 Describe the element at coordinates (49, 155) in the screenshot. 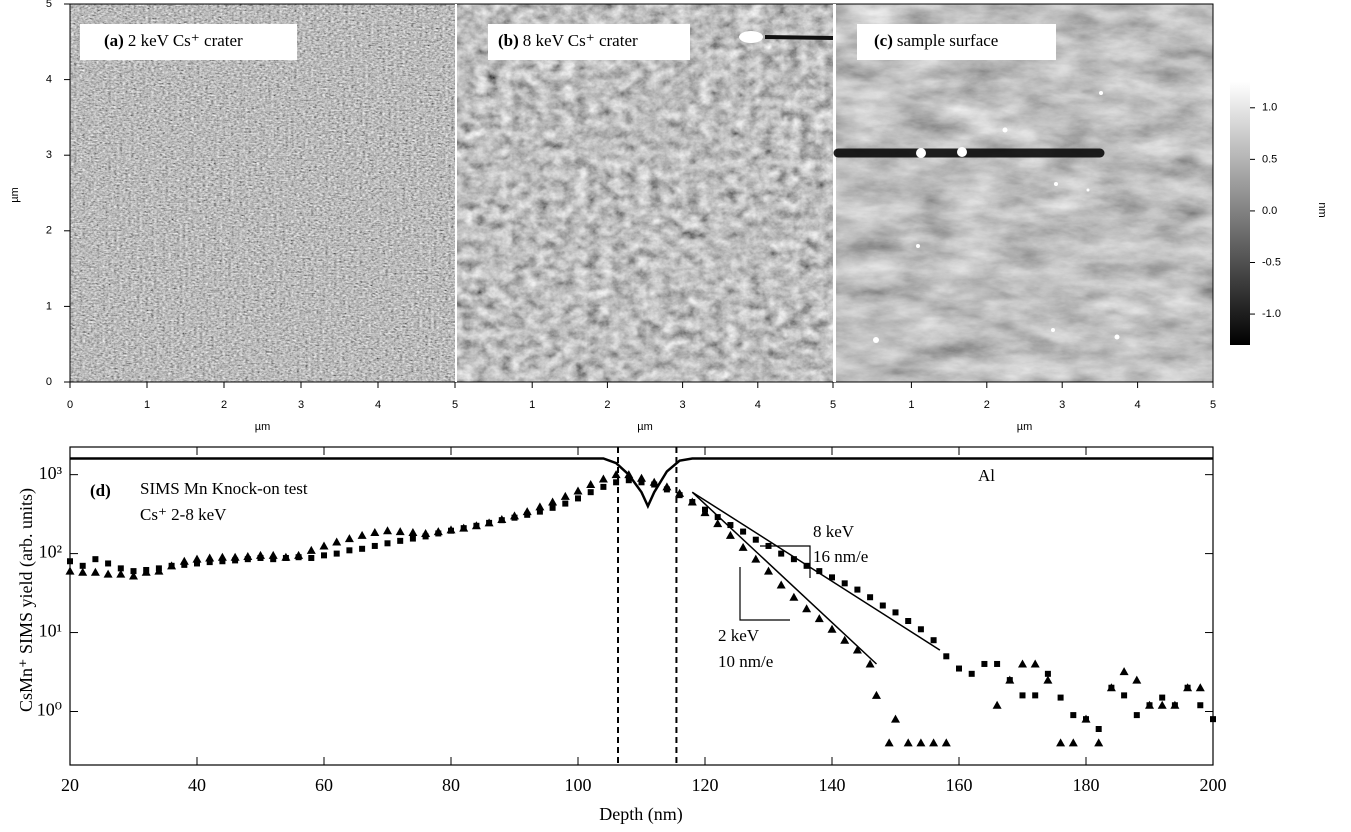

I see `y-tick-label: 3` at that location.